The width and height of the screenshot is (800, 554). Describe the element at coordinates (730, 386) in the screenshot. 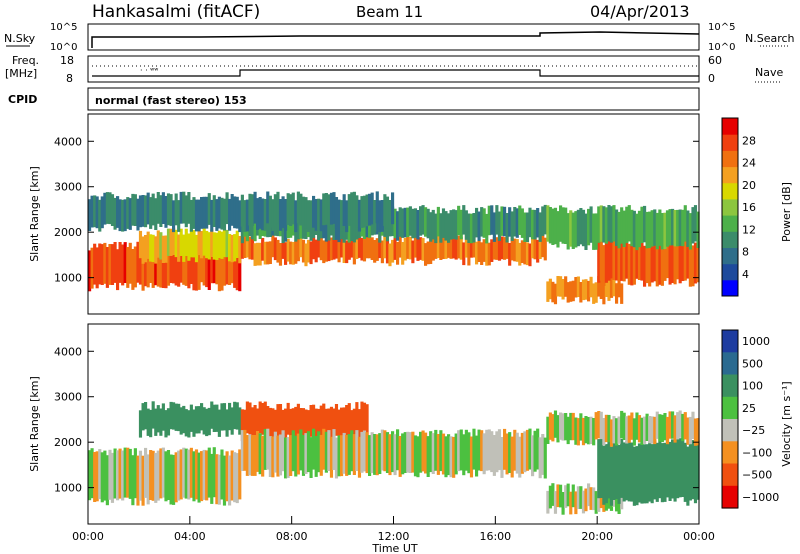

I see `velocity-colorbar-swatch` at that location.